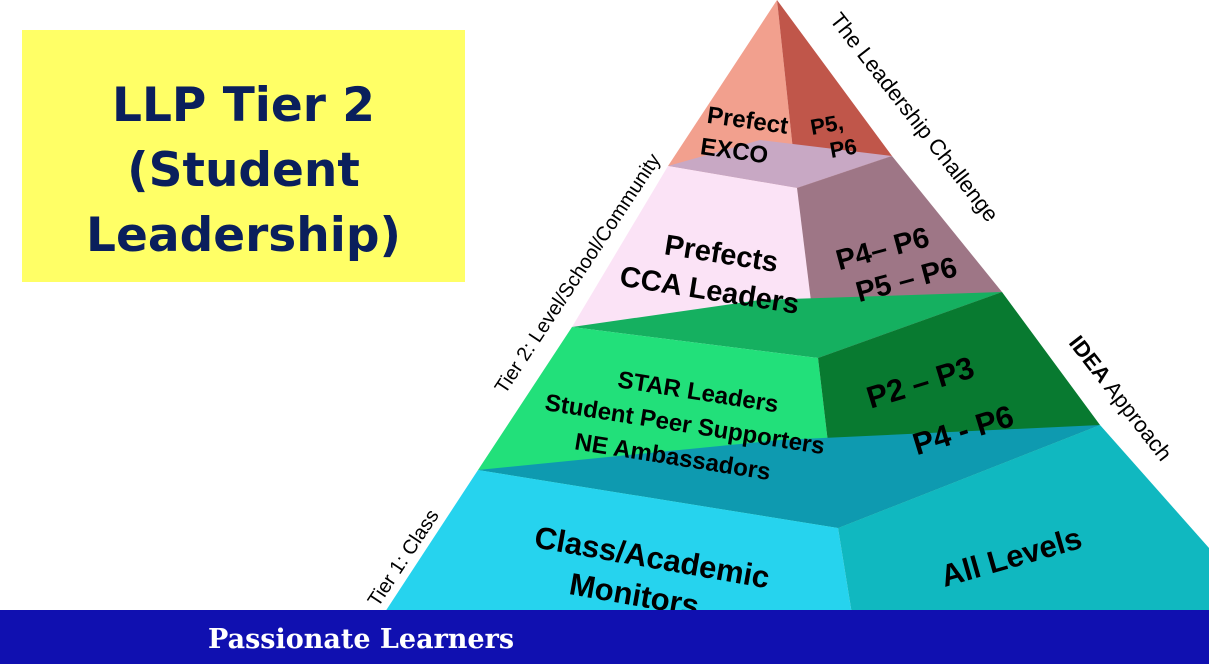 The width and height of the screenshot is (1209, 664). I want to click on tier4-top-face, so click(789, 476).